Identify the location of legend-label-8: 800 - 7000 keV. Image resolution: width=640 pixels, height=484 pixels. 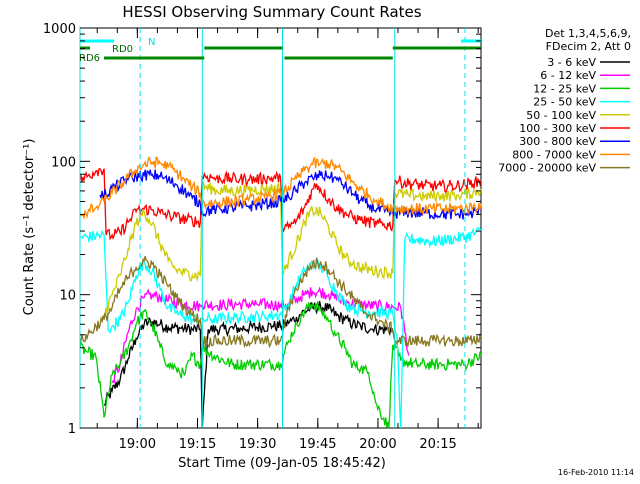
(554, 154).